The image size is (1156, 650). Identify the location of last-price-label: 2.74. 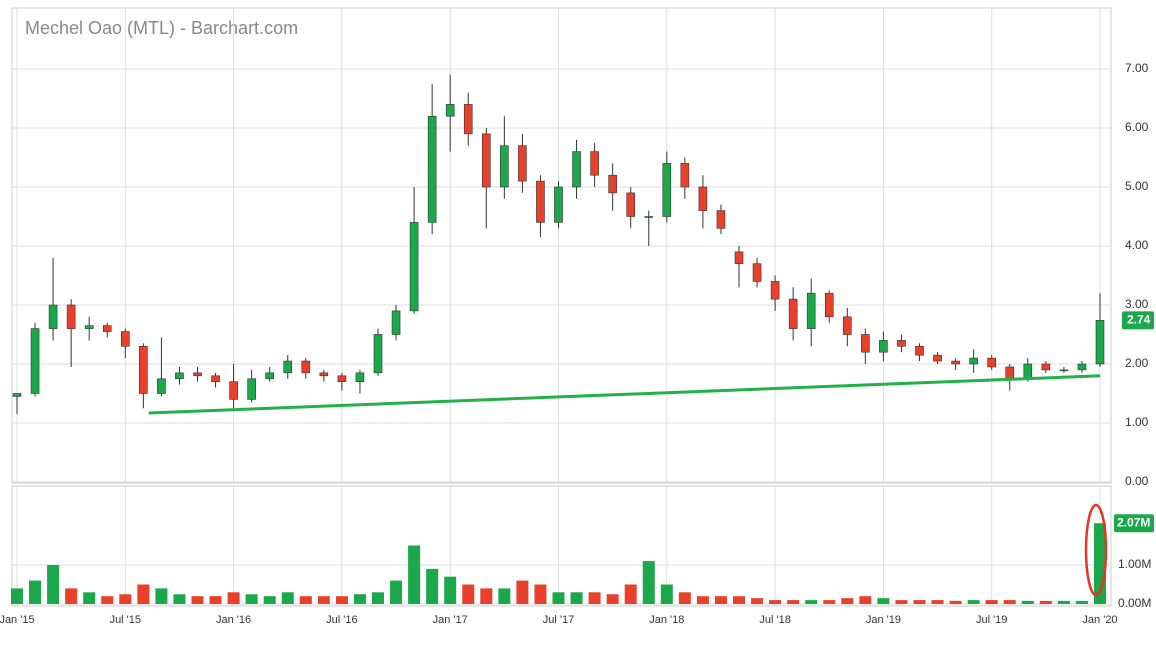
(1139, 320).